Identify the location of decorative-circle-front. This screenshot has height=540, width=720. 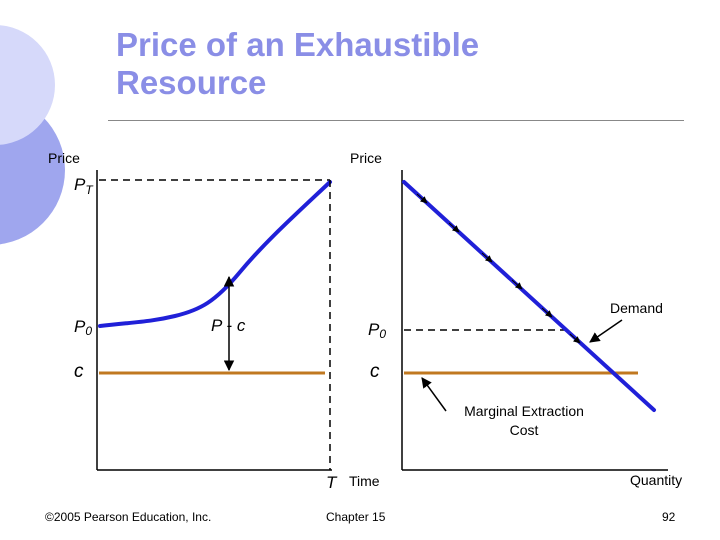
(27, 85).